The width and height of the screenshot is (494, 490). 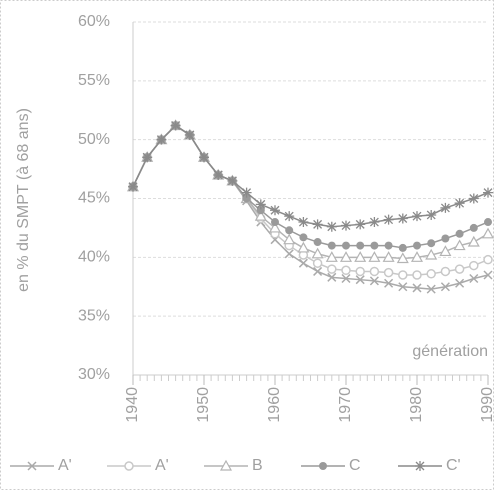 I want to click on x-tick-label: 1990, so click(x=486, y=405).